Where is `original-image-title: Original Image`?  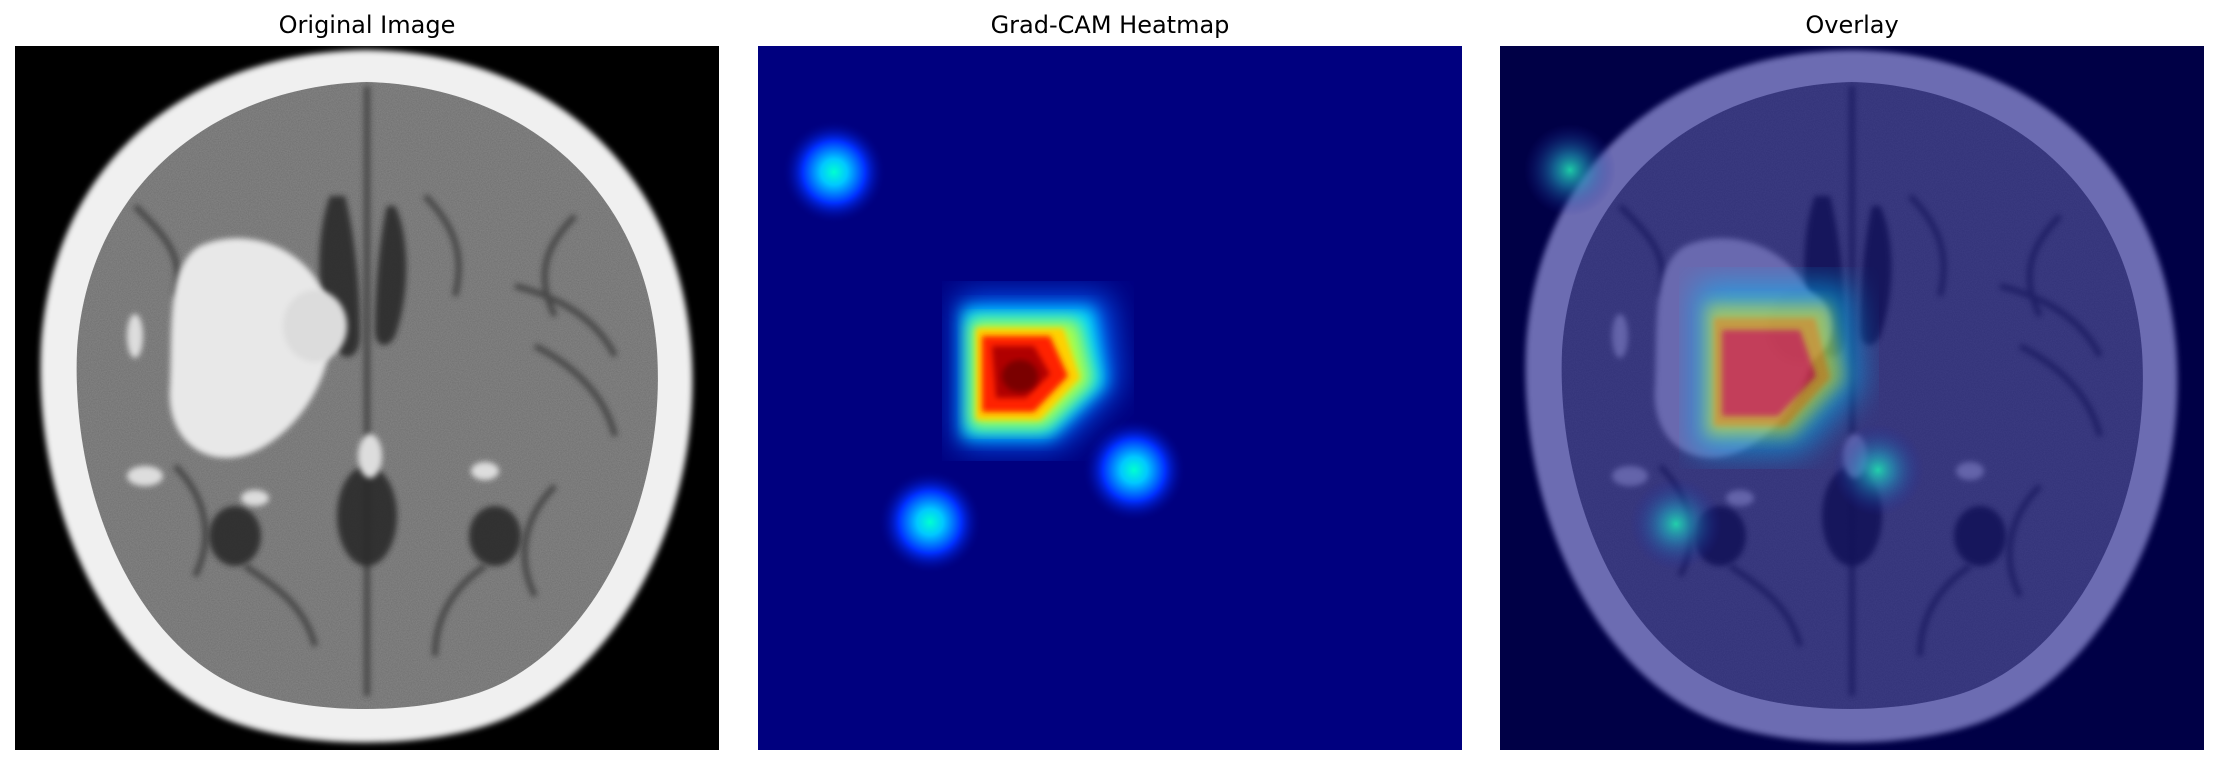
original-image-title: Original Image is located at coordinates (367, 25).